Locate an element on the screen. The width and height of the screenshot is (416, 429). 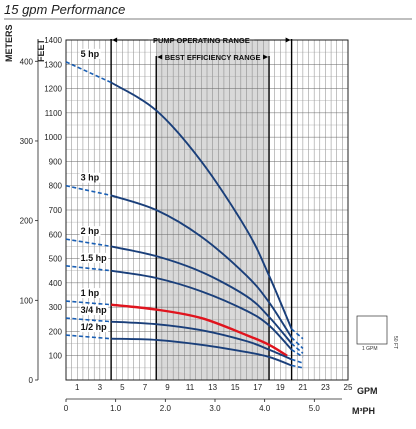
series-1-5-hp-label-bg is located at coordinates (94, 257).